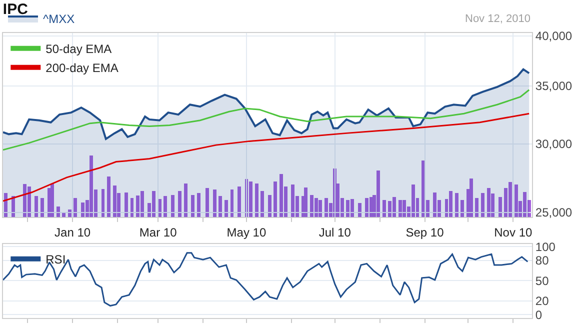 The width and height of the screenshot is (584, 330). Describe the element at coordinates (335, 232) in the screenshot. I see `x-tick-label: Jul 10` at that location.